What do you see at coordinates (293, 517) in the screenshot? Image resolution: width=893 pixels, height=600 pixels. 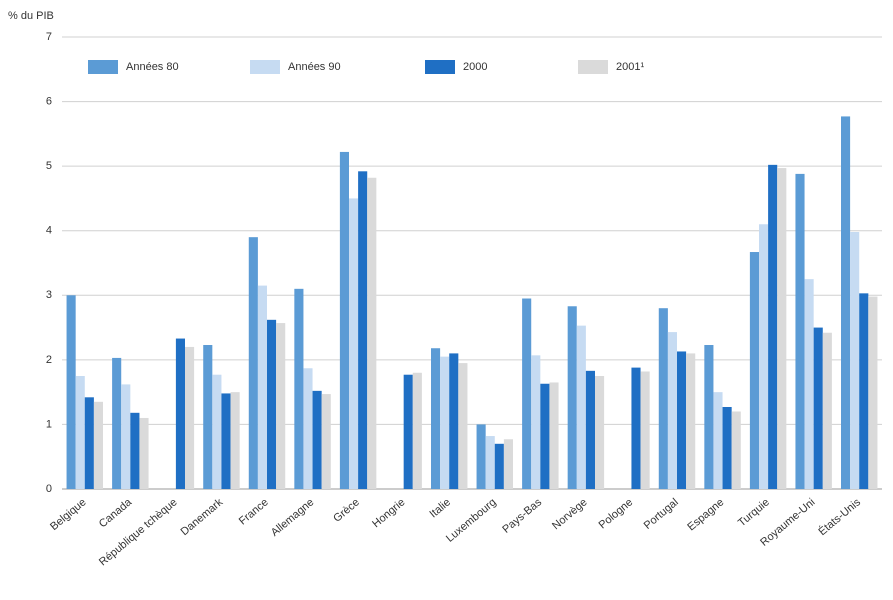 I see `x-tick-label: Allemagne` at bounding box center [293, 517].